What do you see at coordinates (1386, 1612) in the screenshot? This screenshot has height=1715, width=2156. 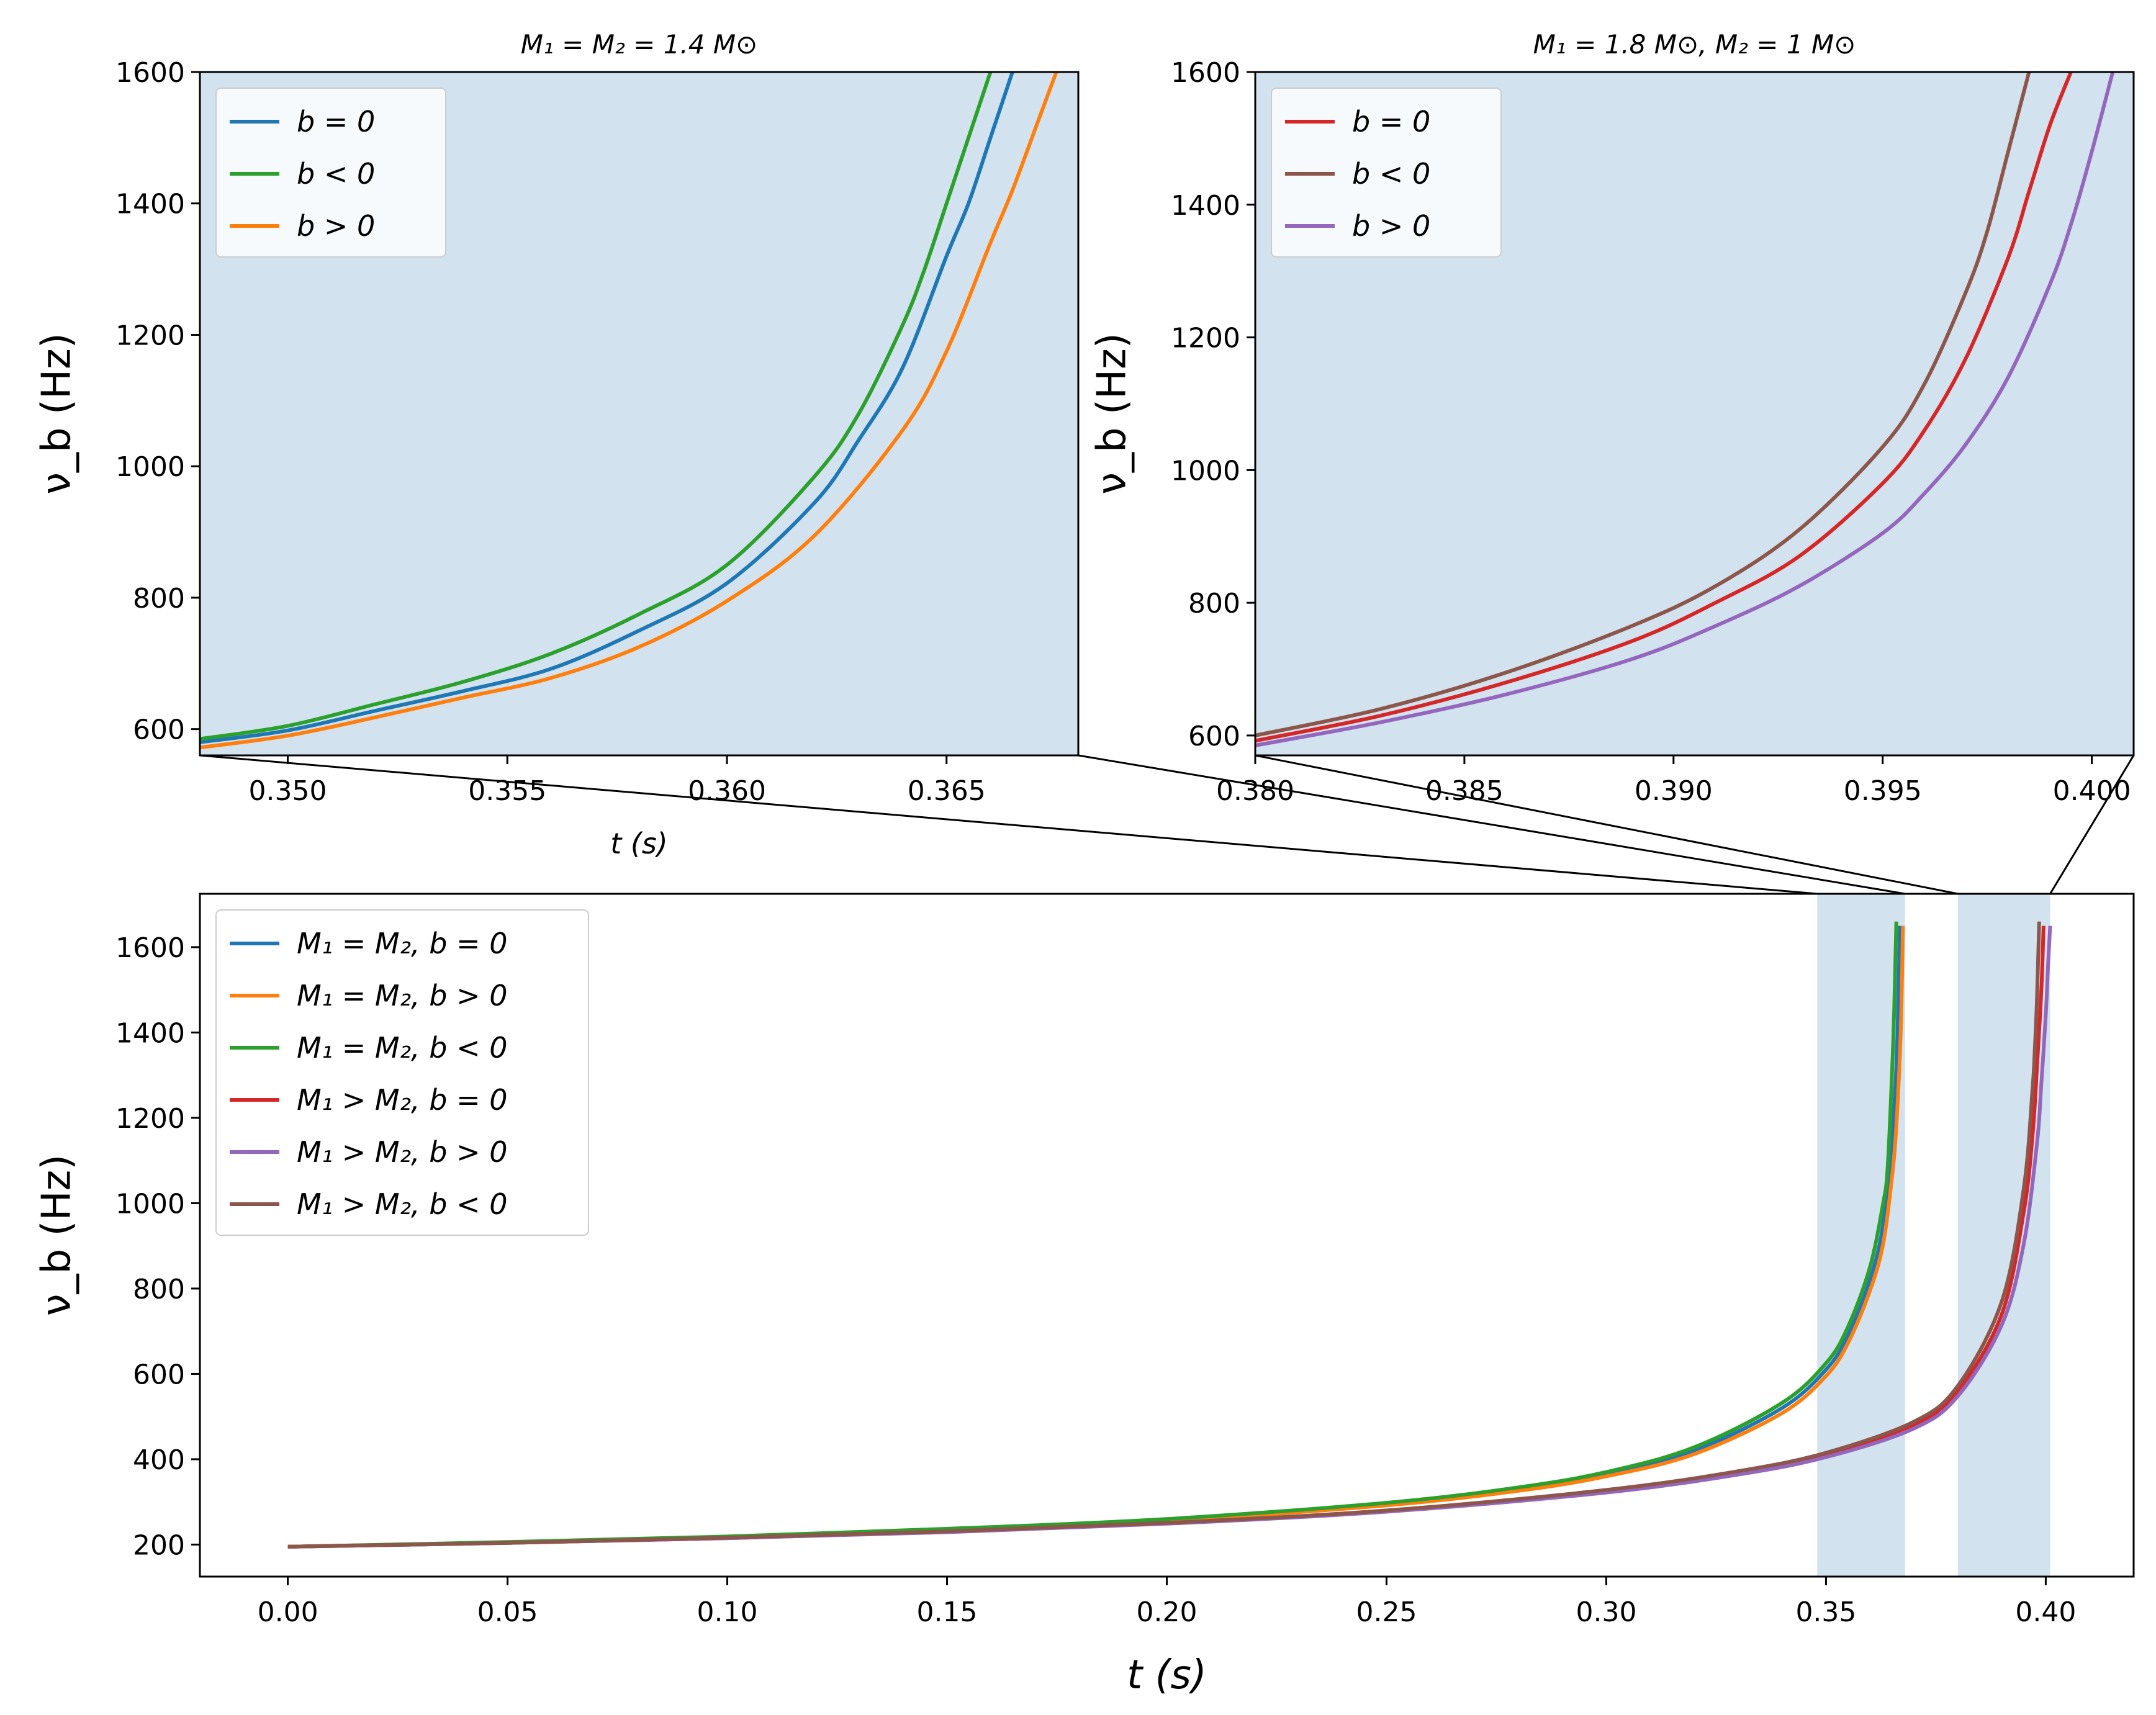 I see `x-tick-label: 0.25` at bounding box center [1386, 1612].